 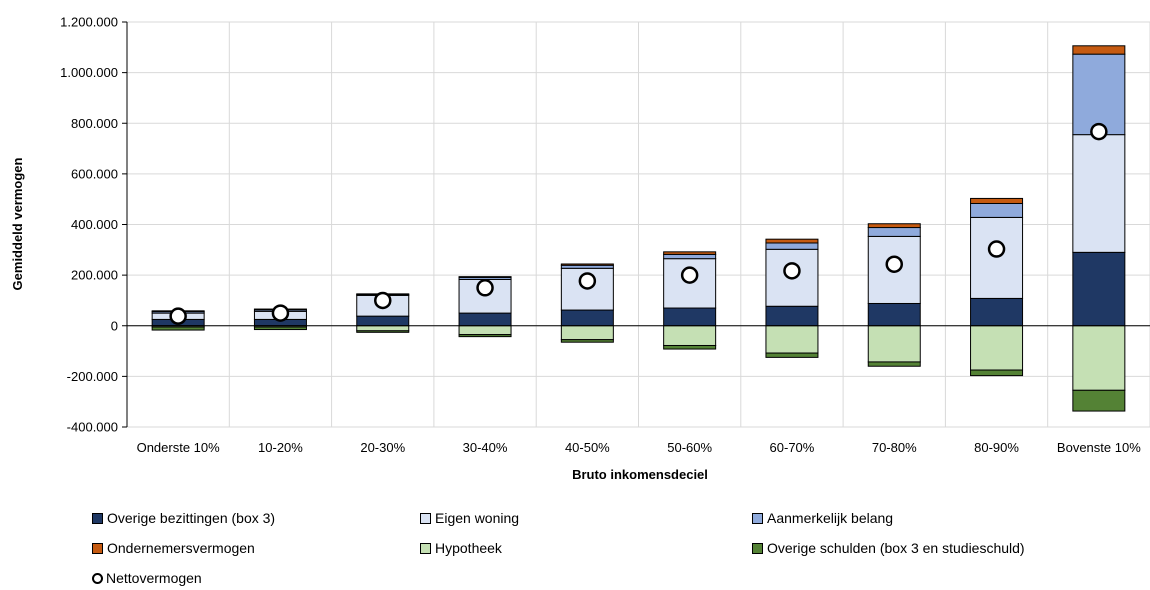 What do you see at coordinates (179, 447) in the screenshot?
I see `x-tick-label: Onderste 10%` at bounding box center [179, 447].